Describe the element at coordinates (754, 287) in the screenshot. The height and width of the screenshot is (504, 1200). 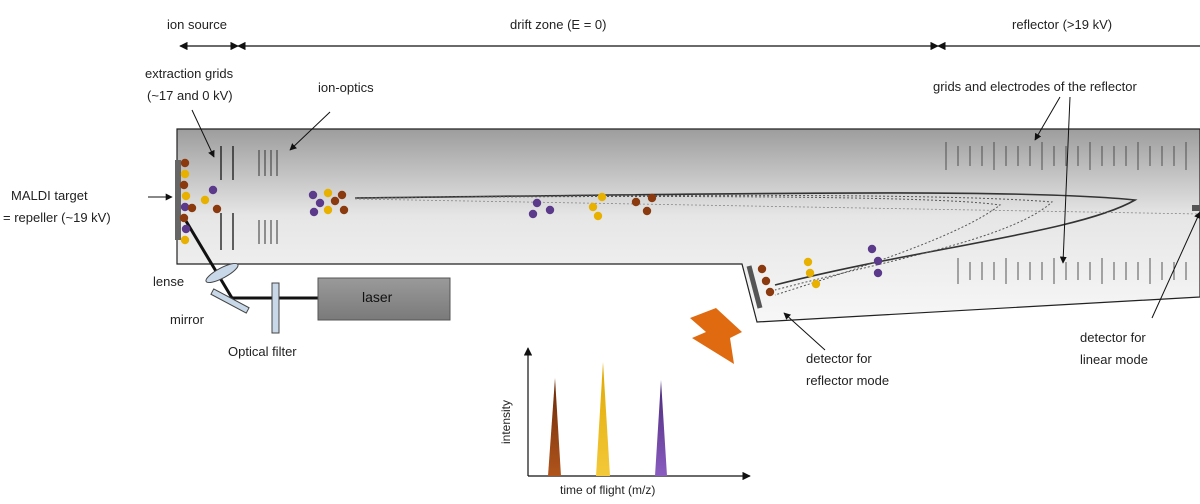
I see `detector-reflector` at that location.